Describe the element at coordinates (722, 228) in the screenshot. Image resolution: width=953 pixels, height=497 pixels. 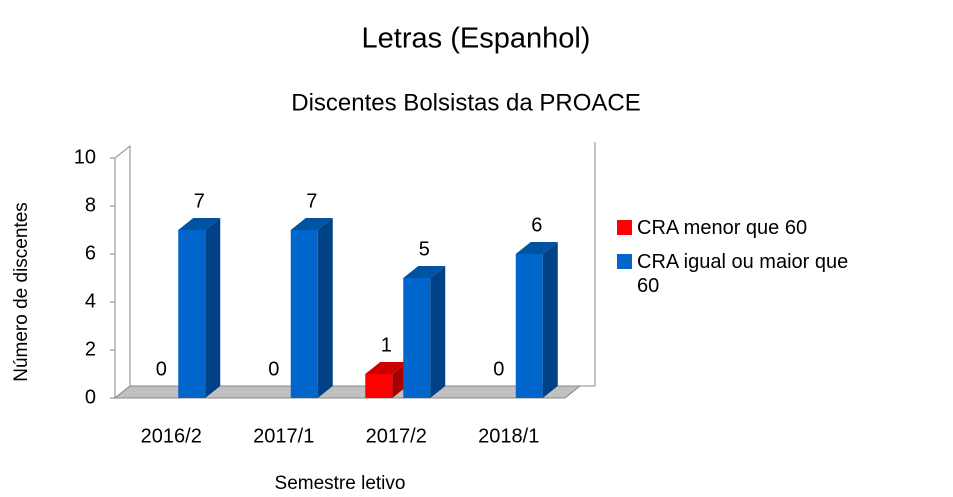
I see `legend-label: CRA menor que 60` at that location.